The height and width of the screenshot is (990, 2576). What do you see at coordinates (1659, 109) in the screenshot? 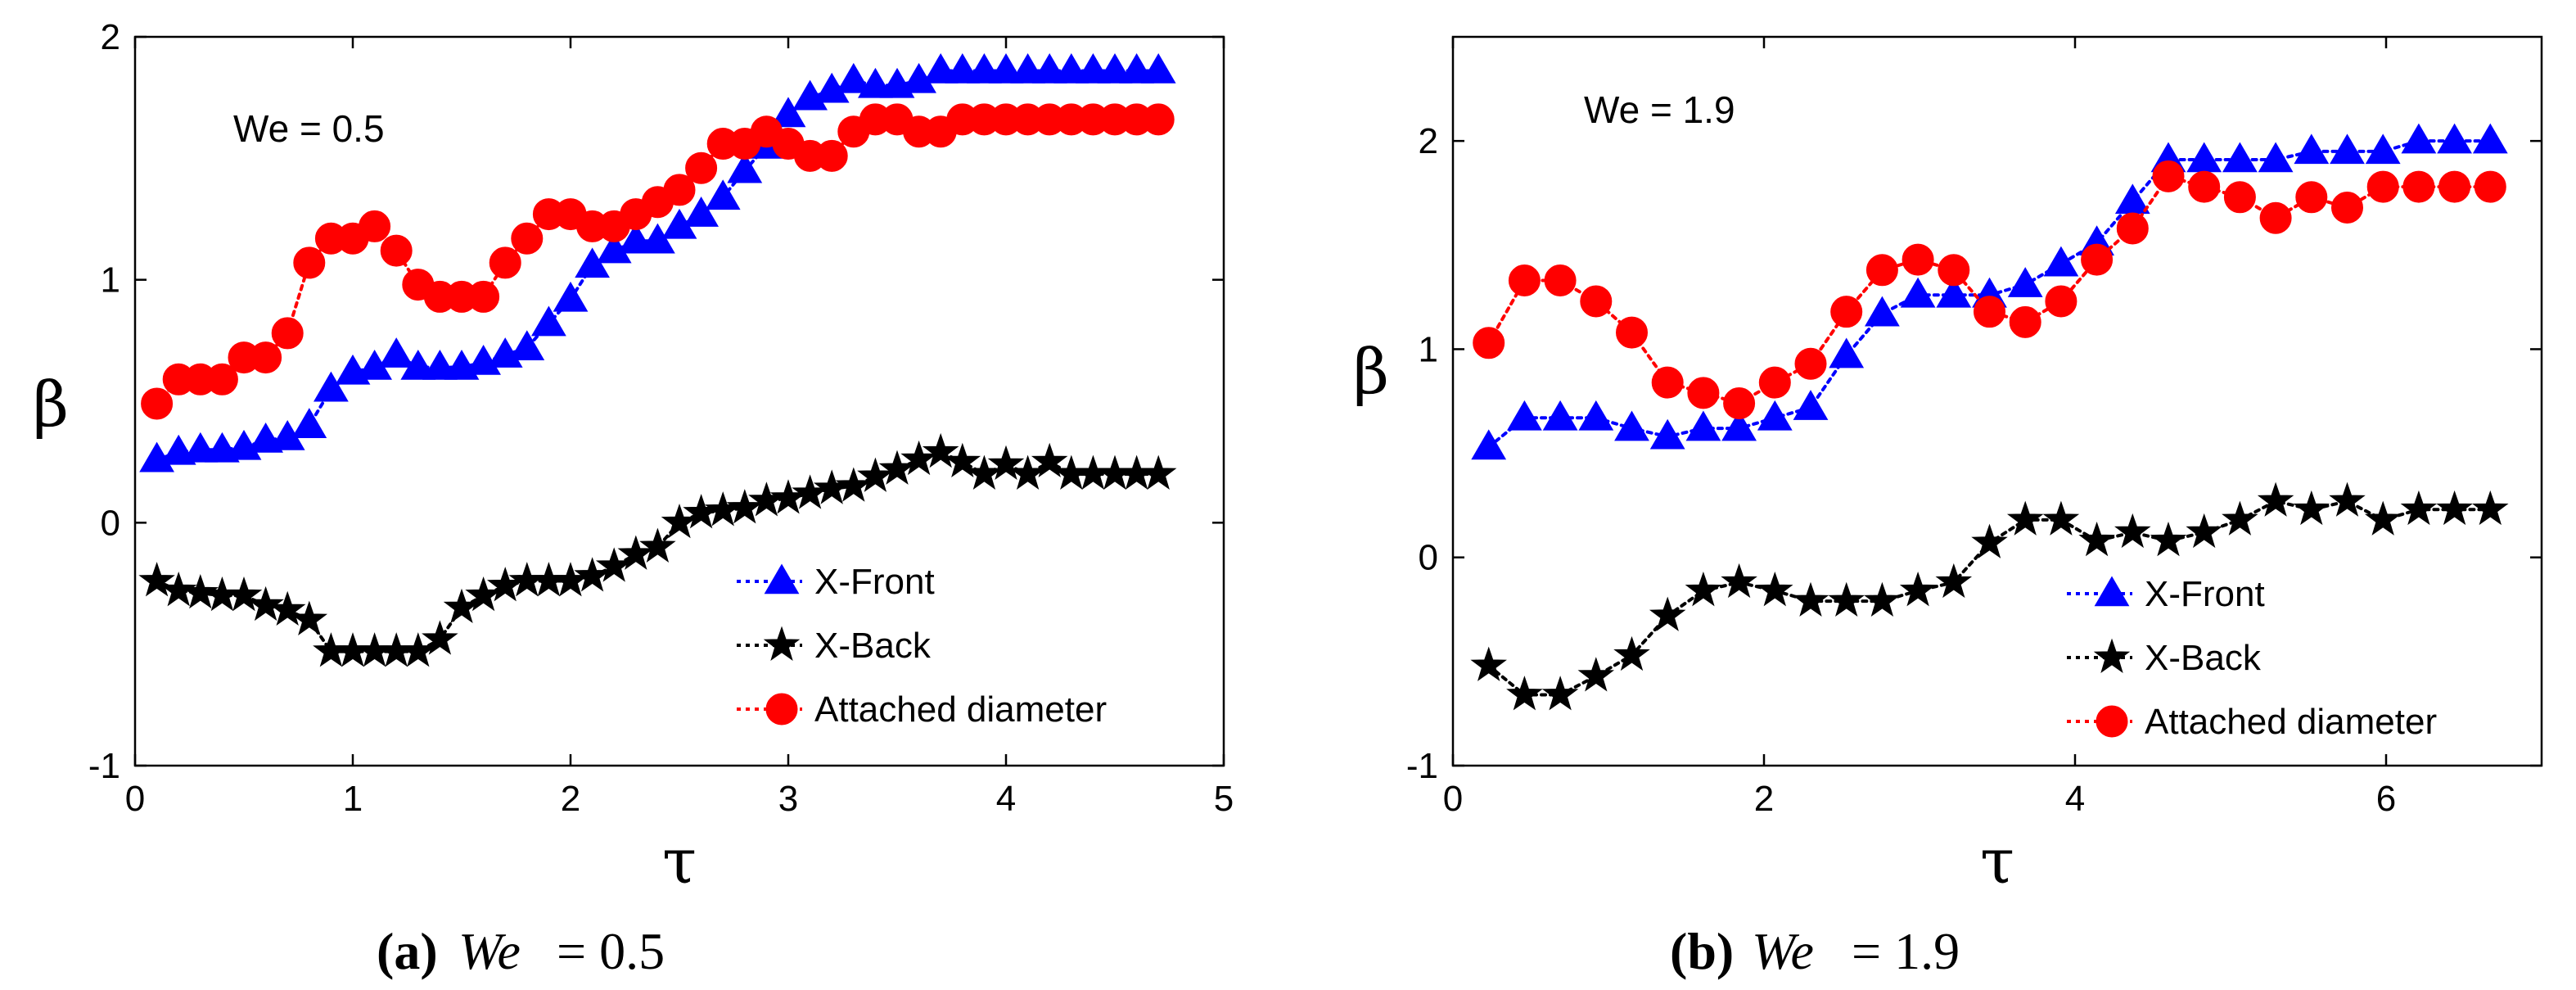
I see `annotation-text: We = 1.9` at bounding box center [1659, 109].